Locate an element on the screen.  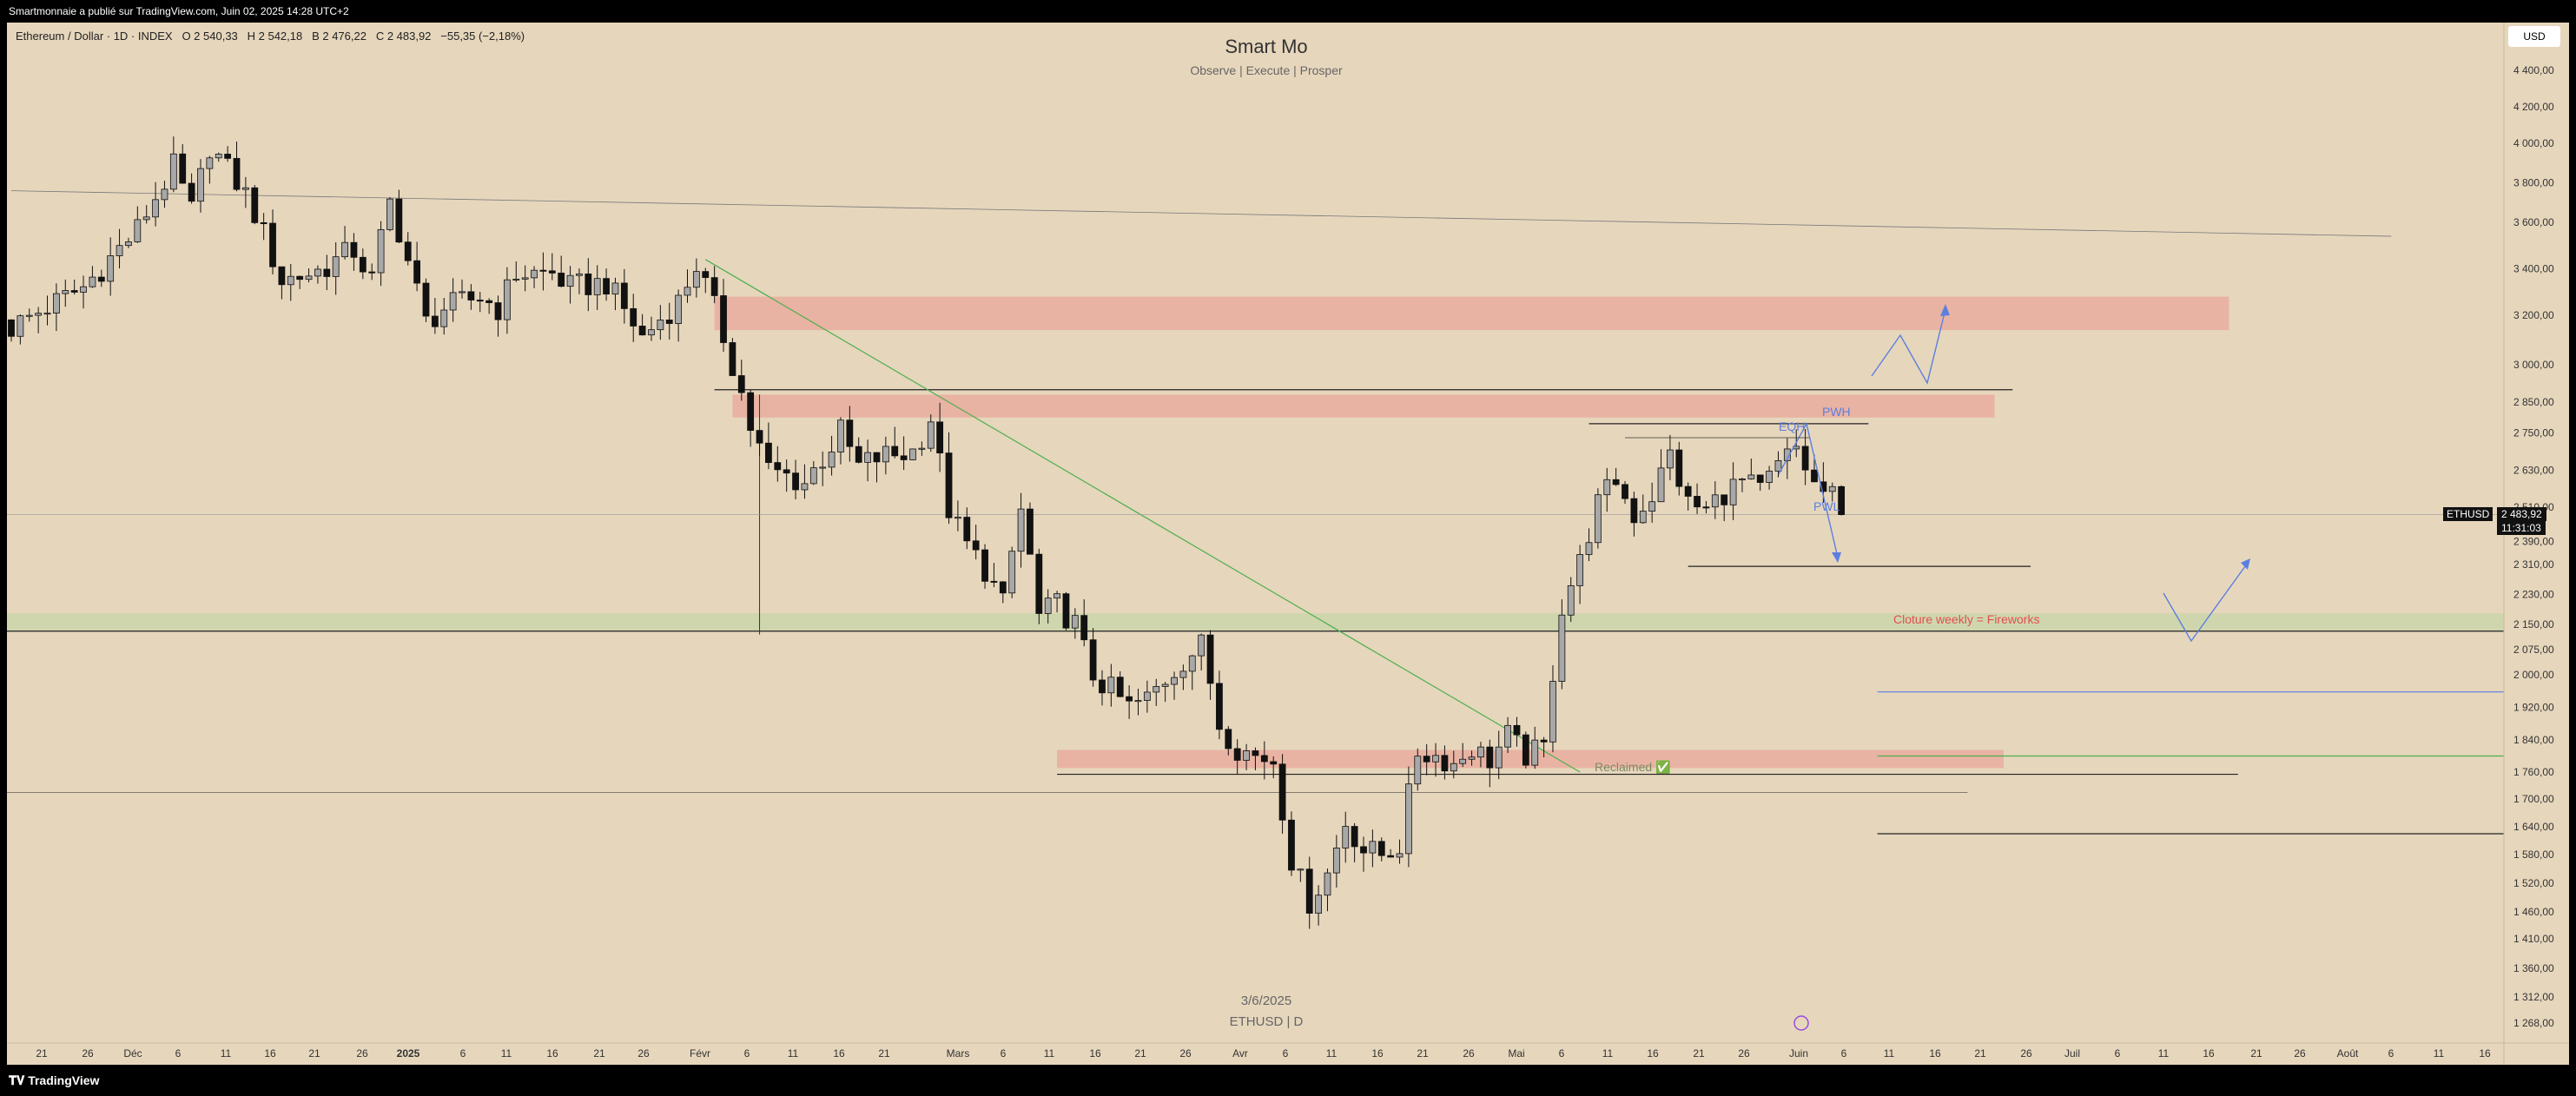
y-tick-label: 2 000,00 is located at coordinates (2533, 675).